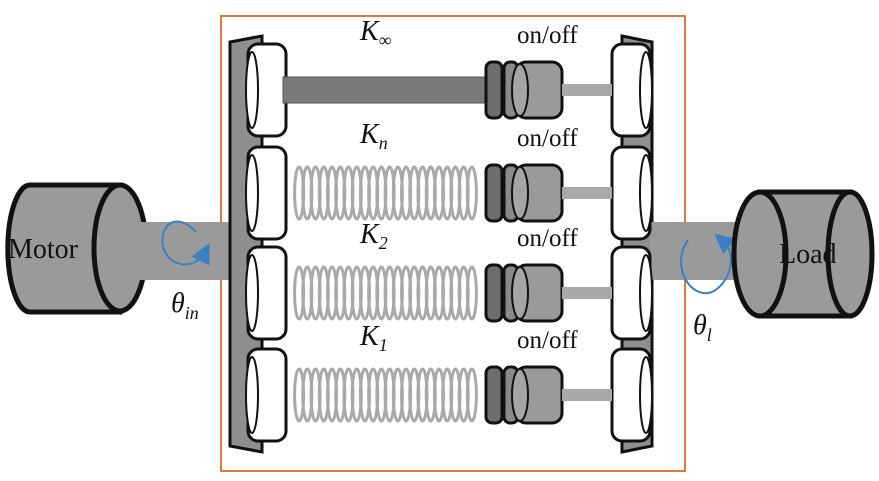  I want to click on rigid-rod, so click(388, 90).